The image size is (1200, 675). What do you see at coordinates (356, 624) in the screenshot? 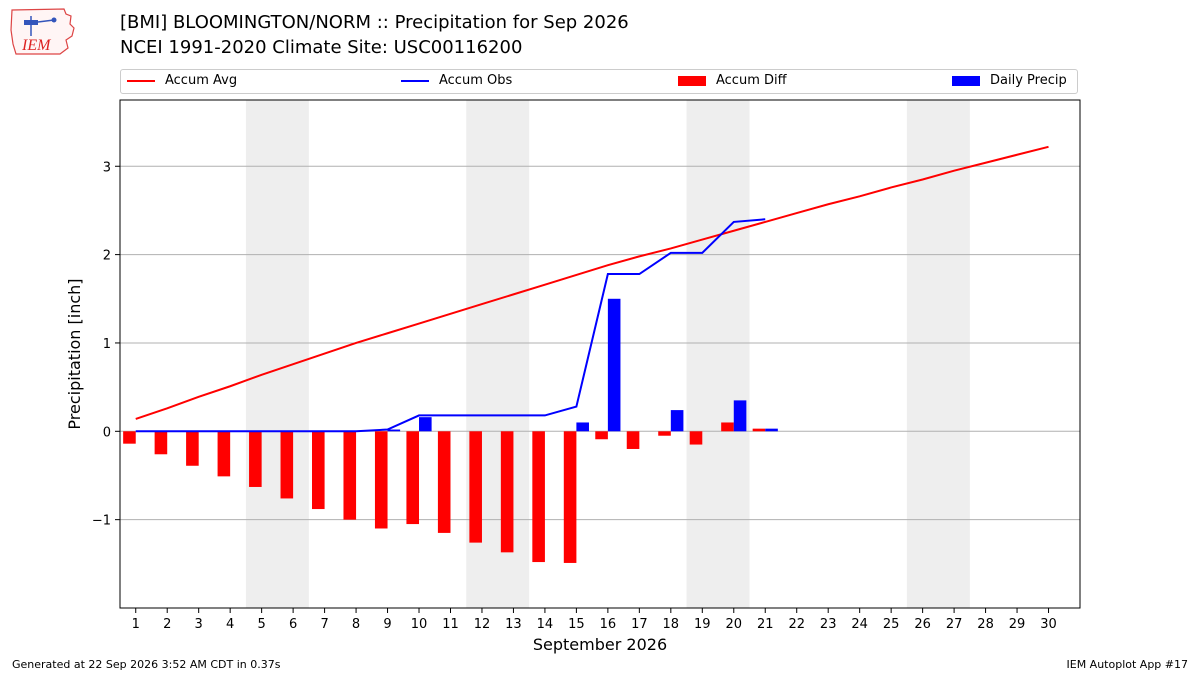
I see `x-tick-label: 8` at bounding box center [356, 624].